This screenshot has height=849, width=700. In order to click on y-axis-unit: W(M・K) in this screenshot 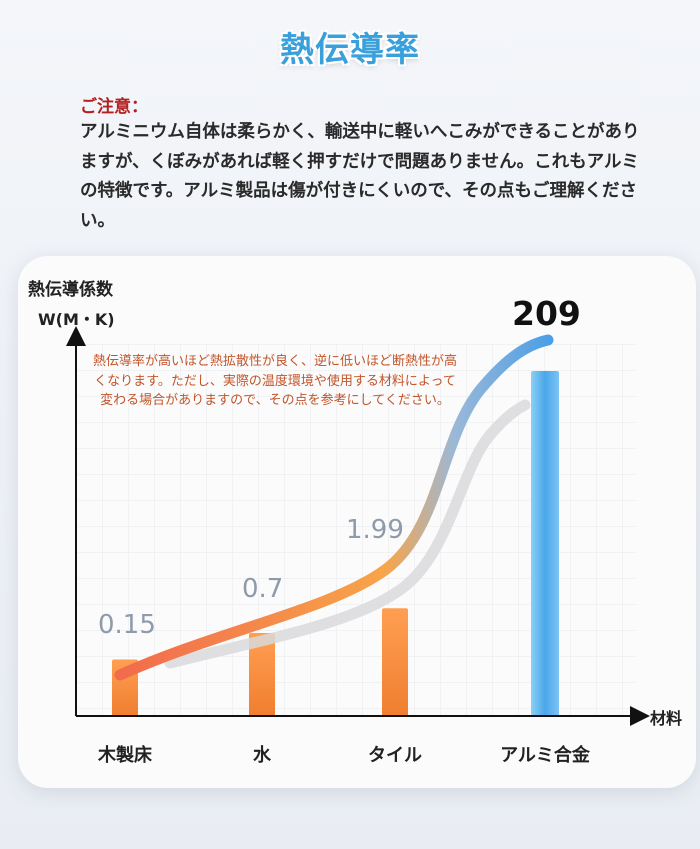, I will do `click(76, 319)`.